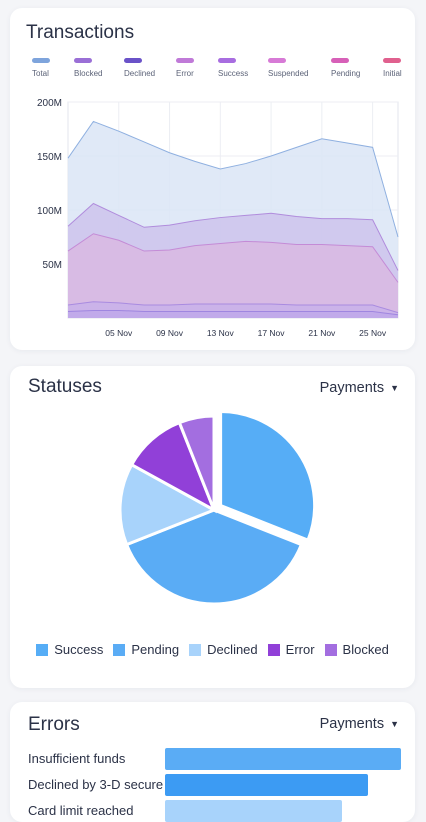 This screenshot has width=426, height=822. Describe the element at coordinates (96, 784) in the screenshot. I see `error-label: Declined by 3-D secure` at that location.